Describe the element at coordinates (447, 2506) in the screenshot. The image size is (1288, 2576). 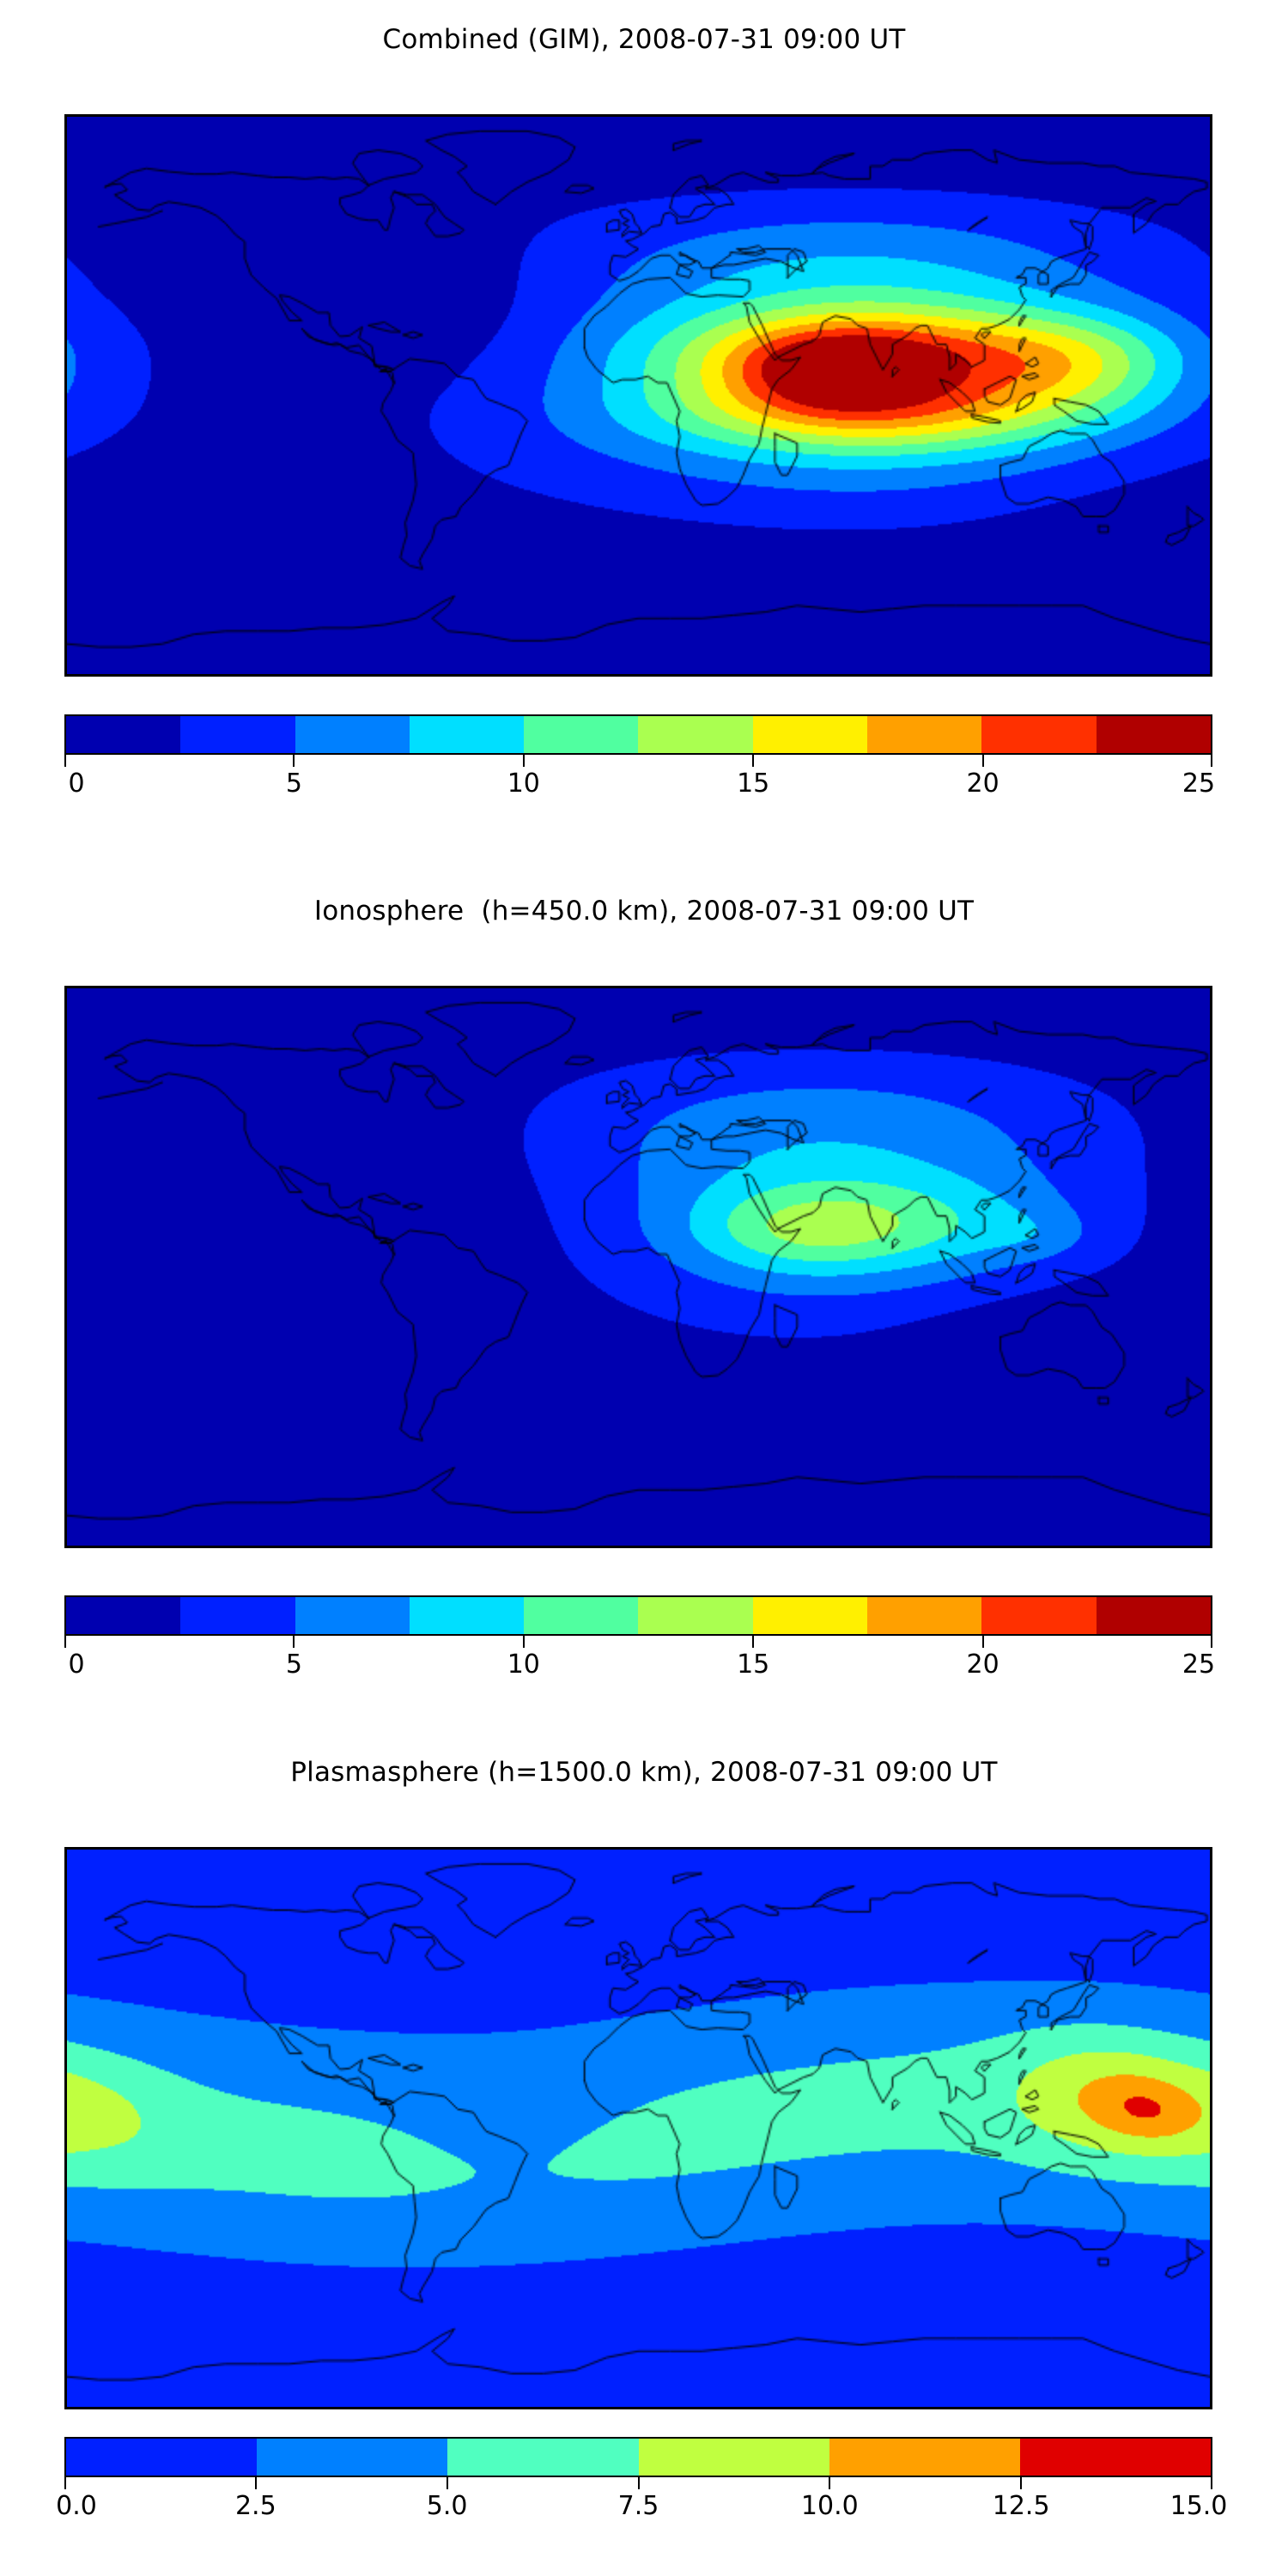
I see `colorbar-tick-label-2: 5.0` at that location.